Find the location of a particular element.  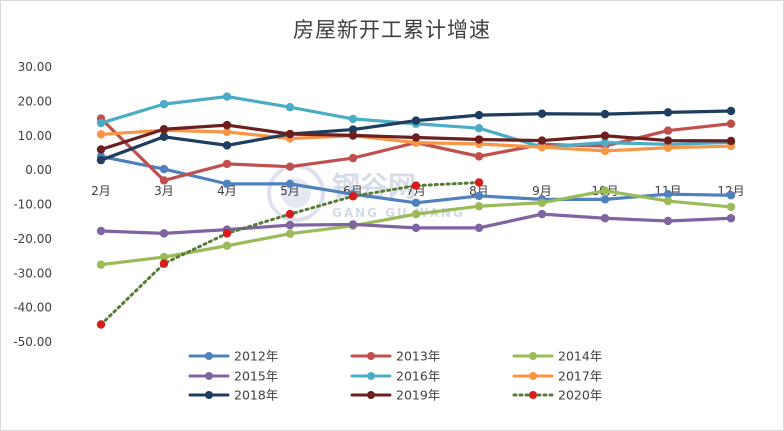

y-tick-label: -10.00 is located at coordinates (32, 205).